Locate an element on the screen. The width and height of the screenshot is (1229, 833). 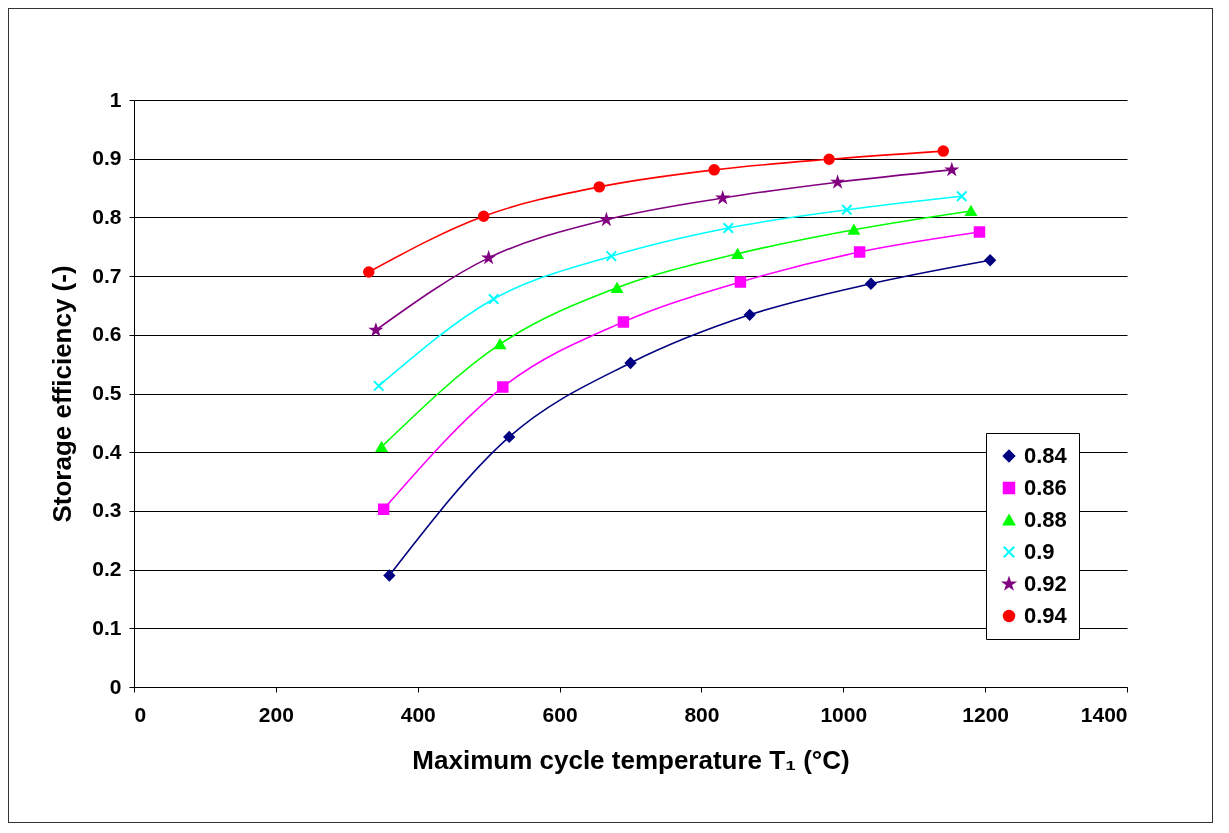
y-tick-label: 0.4 is located at coordinates (107, 451).